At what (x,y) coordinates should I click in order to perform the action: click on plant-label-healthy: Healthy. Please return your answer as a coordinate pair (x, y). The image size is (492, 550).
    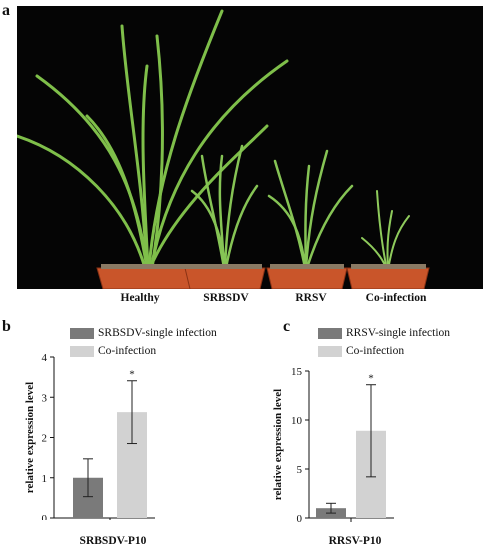
    Looking at the image, I should click on (140, 298).